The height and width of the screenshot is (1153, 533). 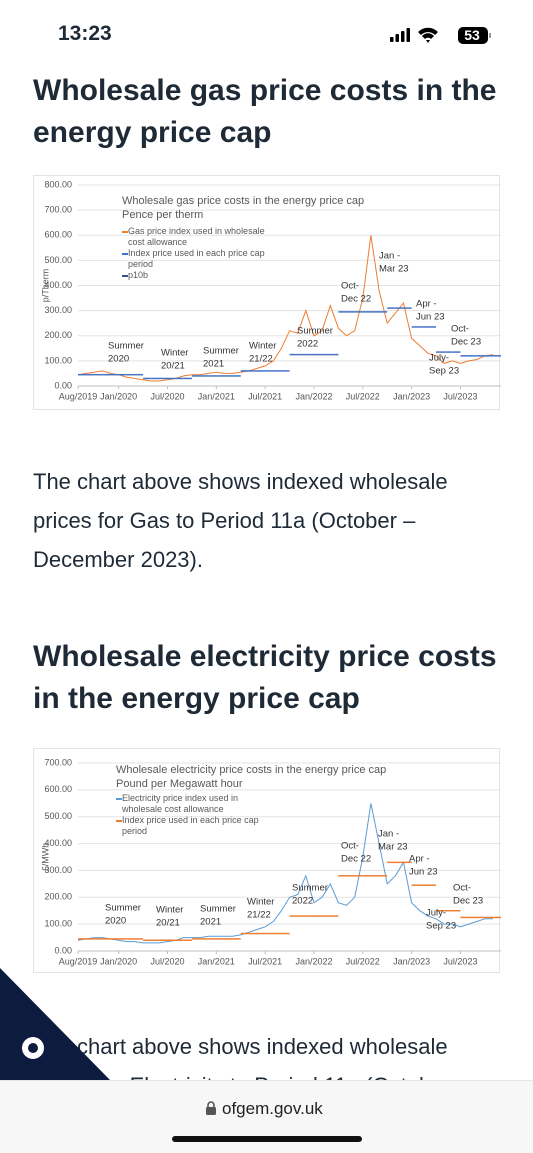 I want to click on battery-level: 53, so click(x=472, y=35).